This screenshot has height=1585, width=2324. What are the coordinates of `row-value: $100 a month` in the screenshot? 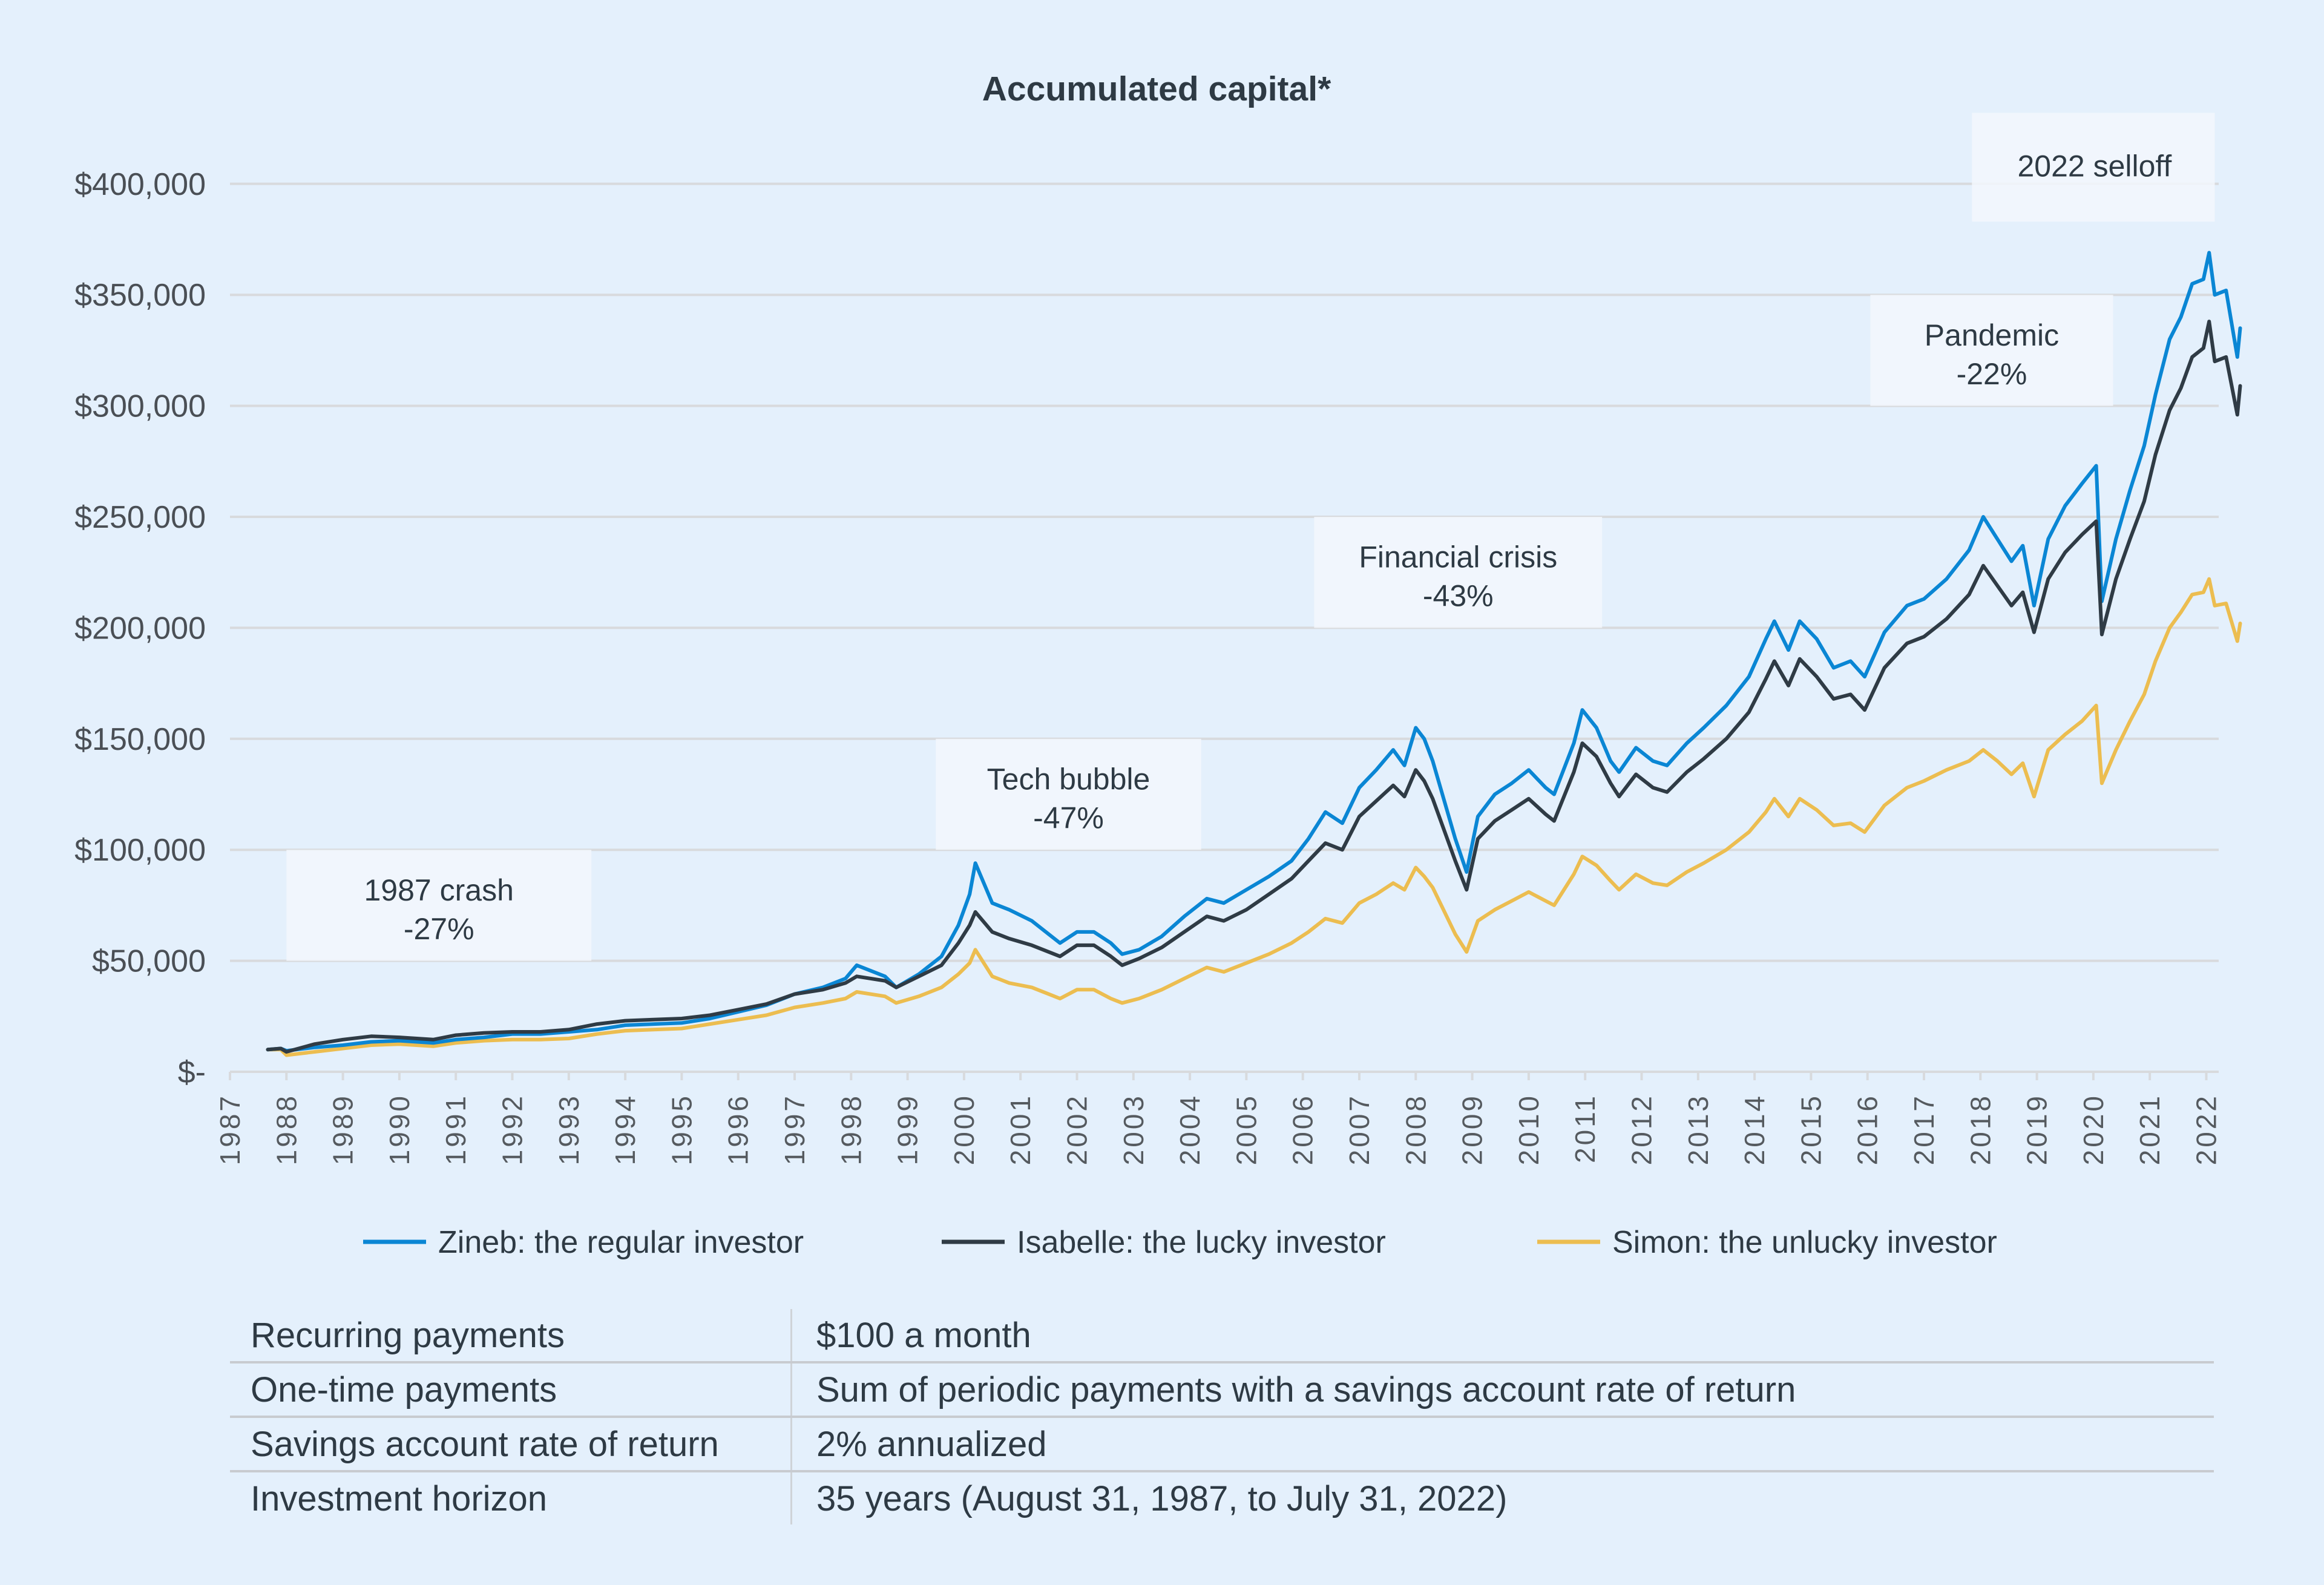 It's located at (923, 1335).